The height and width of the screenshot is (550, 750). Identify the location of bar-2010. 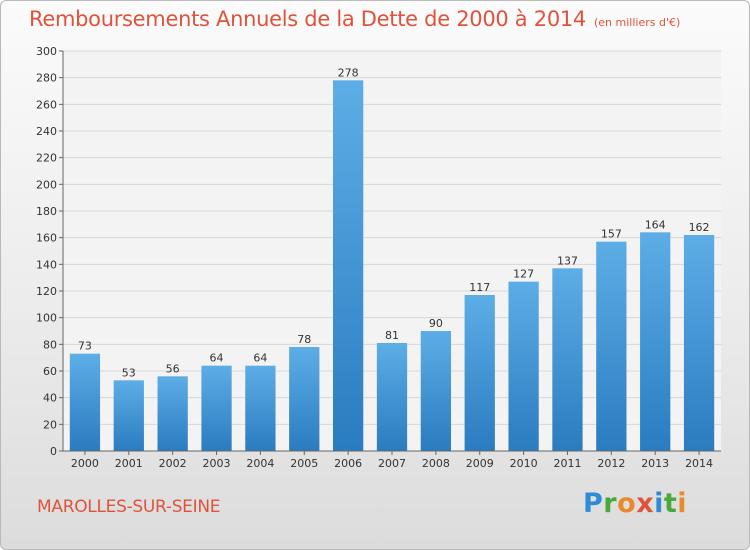
(523, 366).